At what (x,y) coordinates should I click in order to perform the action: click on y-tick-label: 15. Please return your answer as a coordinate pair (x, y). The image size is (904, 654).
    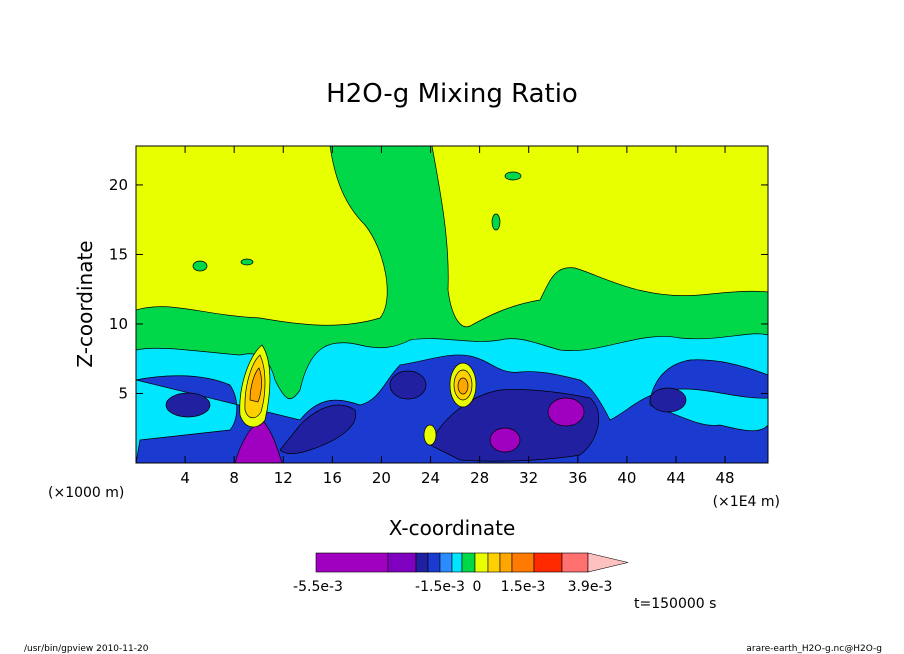
    Looking at the image, I should click on (118, 254).